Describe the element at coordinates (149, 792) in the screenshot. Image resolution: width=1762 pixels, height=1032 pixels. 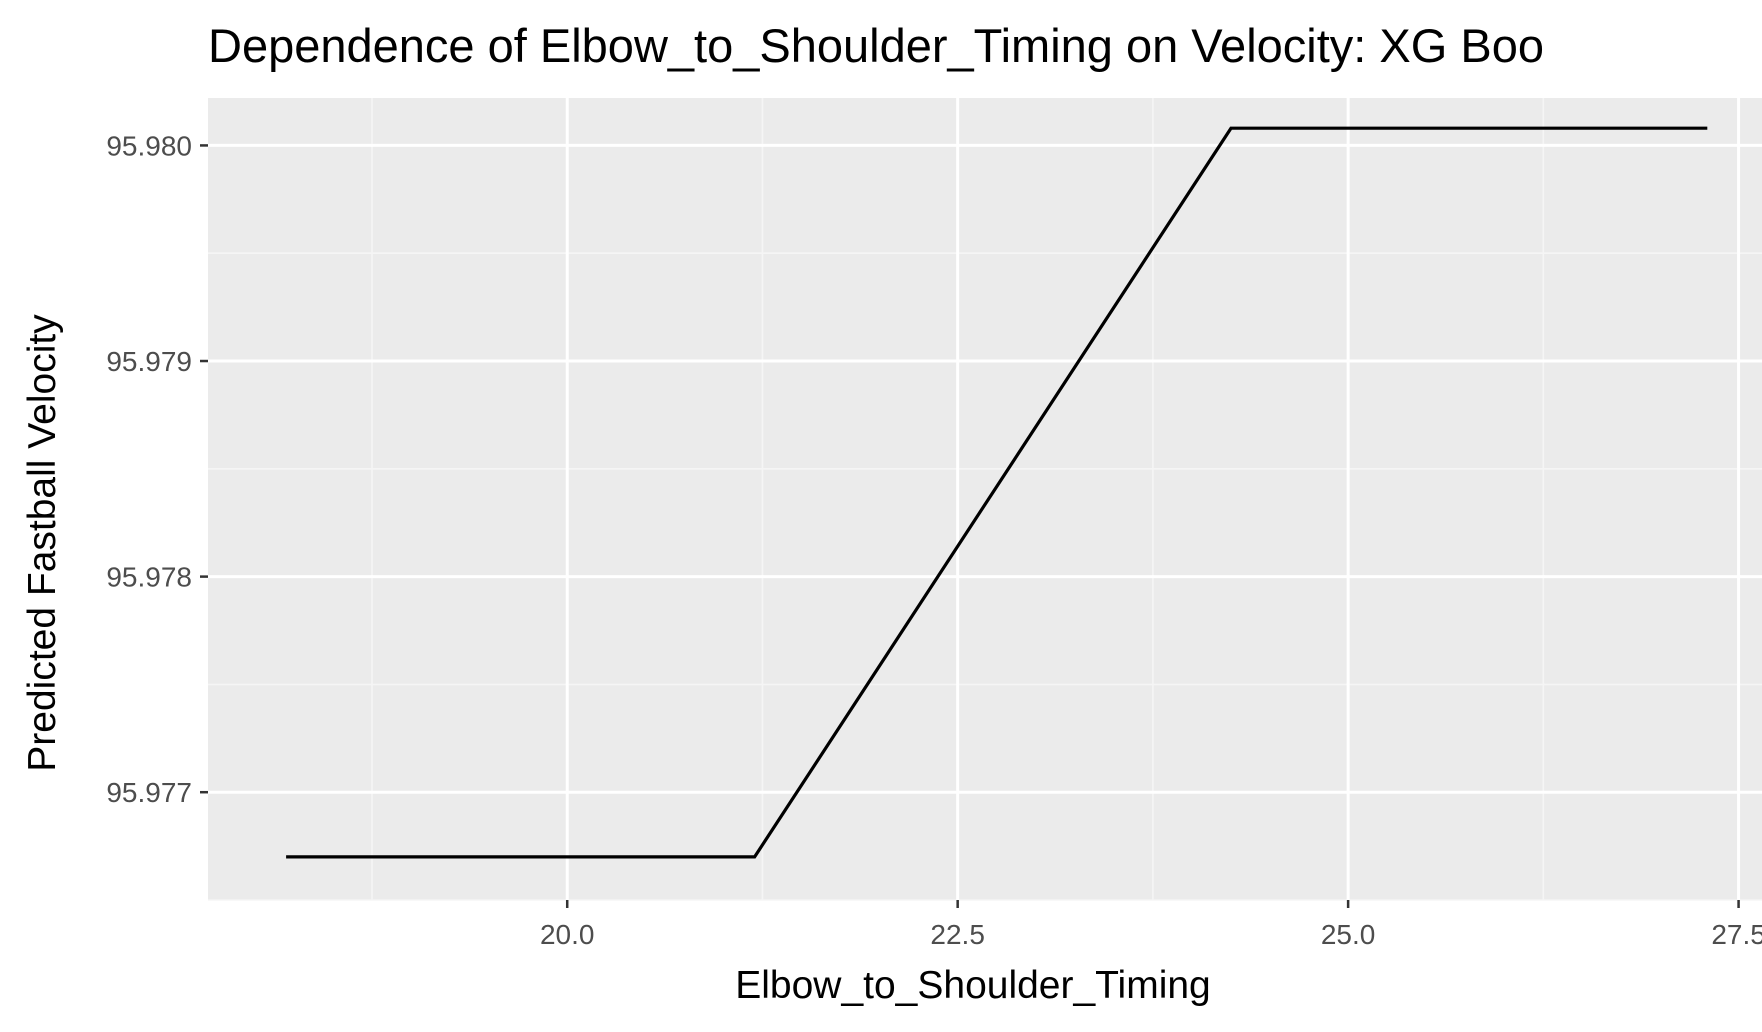
I see `y-tick-label: 95.977` at that location.